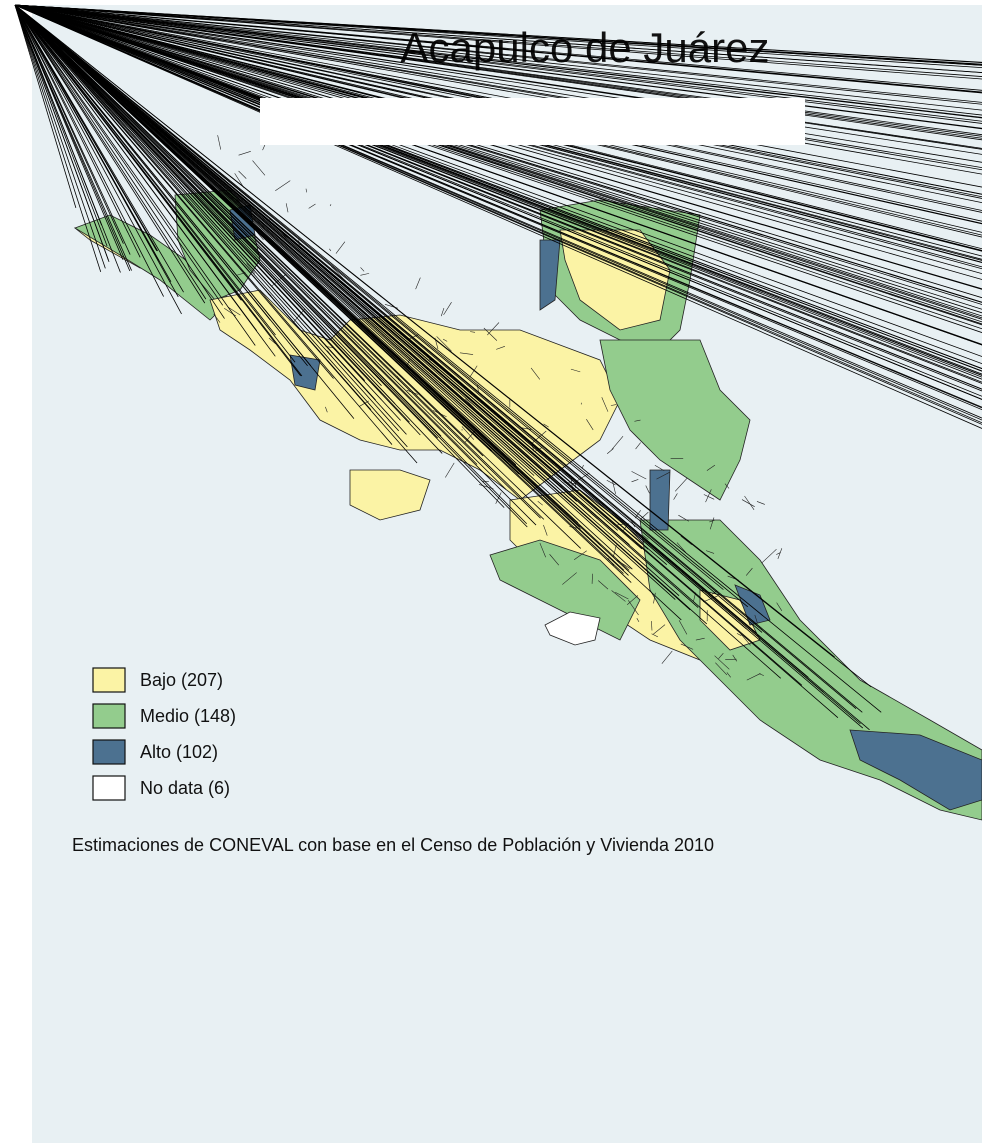 Image resolution: width=982 pixels, height=1143 pixels. Describe the element at coordinates (179, 752) in the screenshot. I see `legend-label: Alto (102)` at that location.